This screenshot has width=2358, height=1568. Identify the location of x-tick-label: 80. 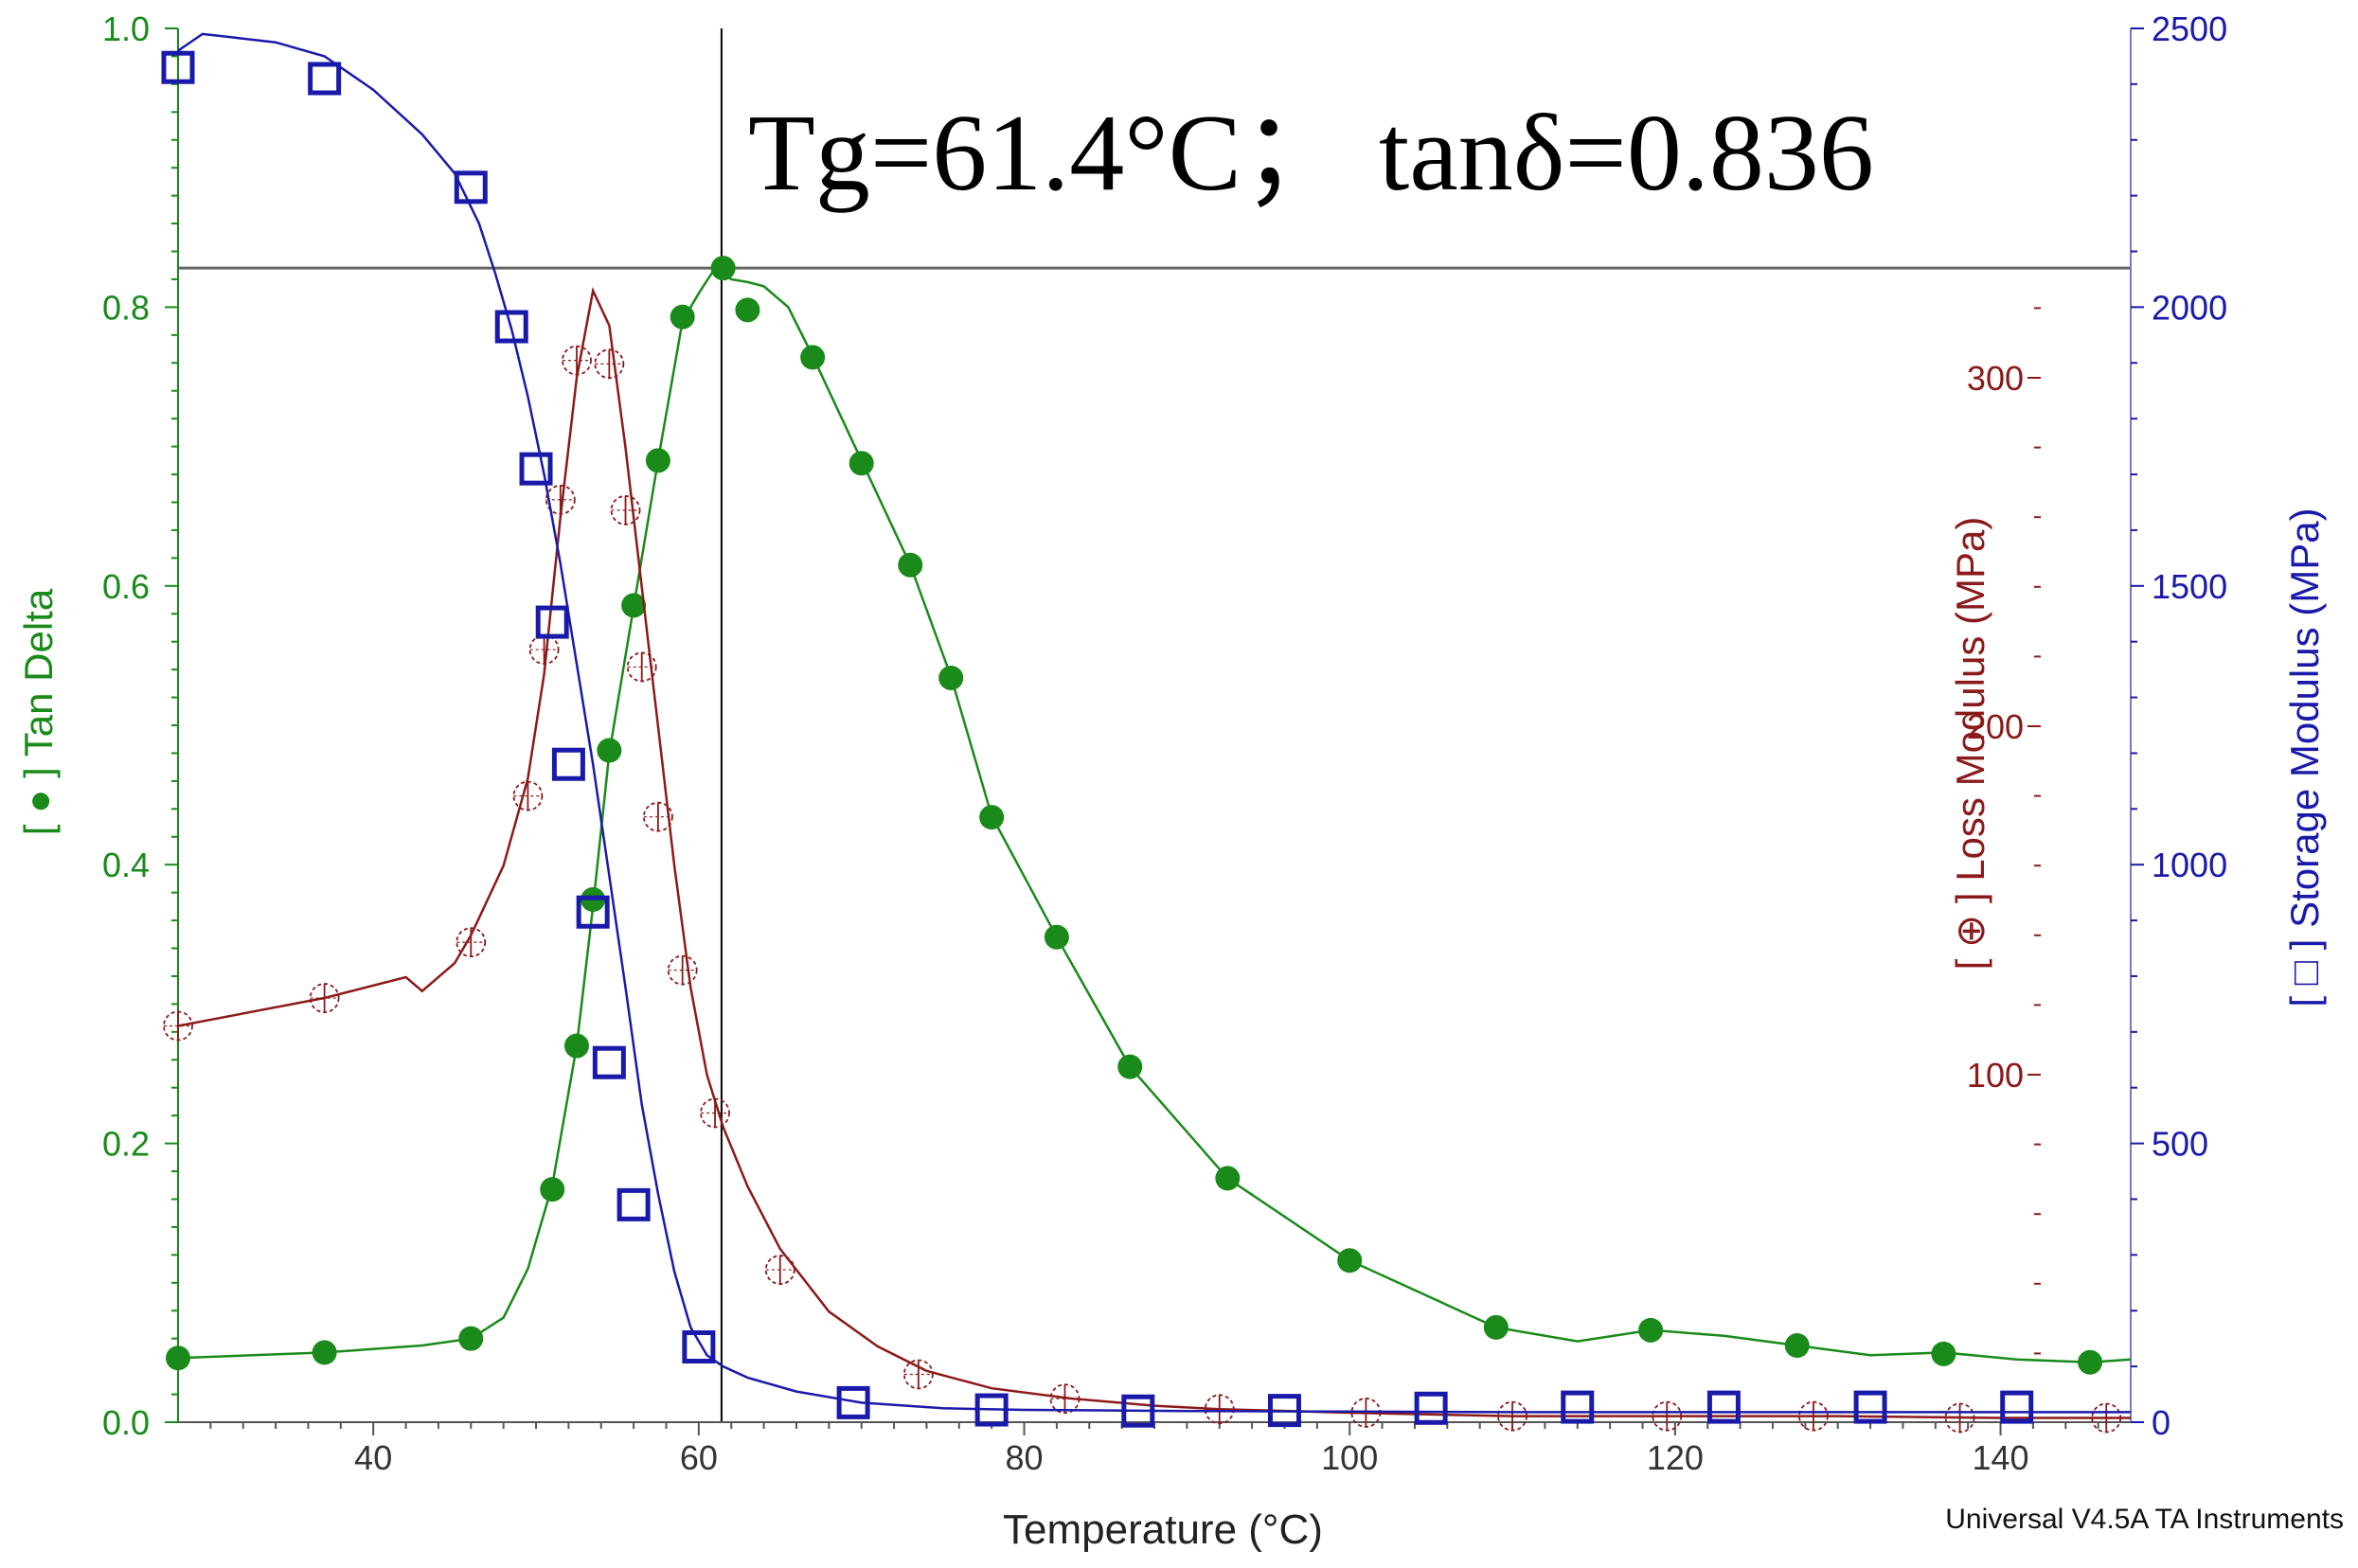
(1025, 1457).